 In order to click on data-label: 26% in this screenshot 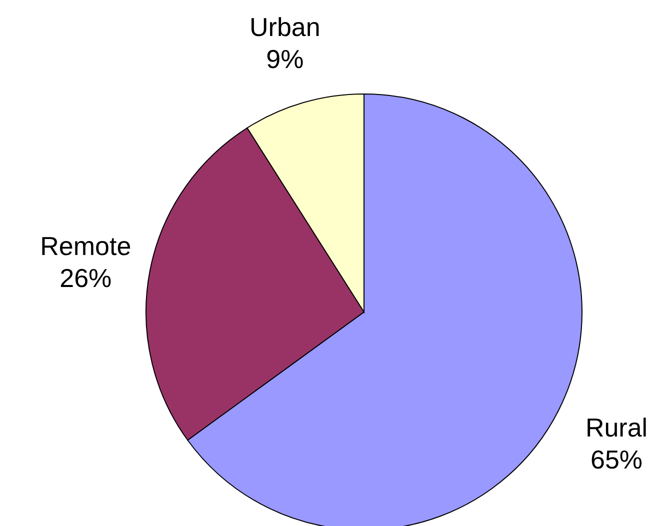, I will do `click(86, 277)`.